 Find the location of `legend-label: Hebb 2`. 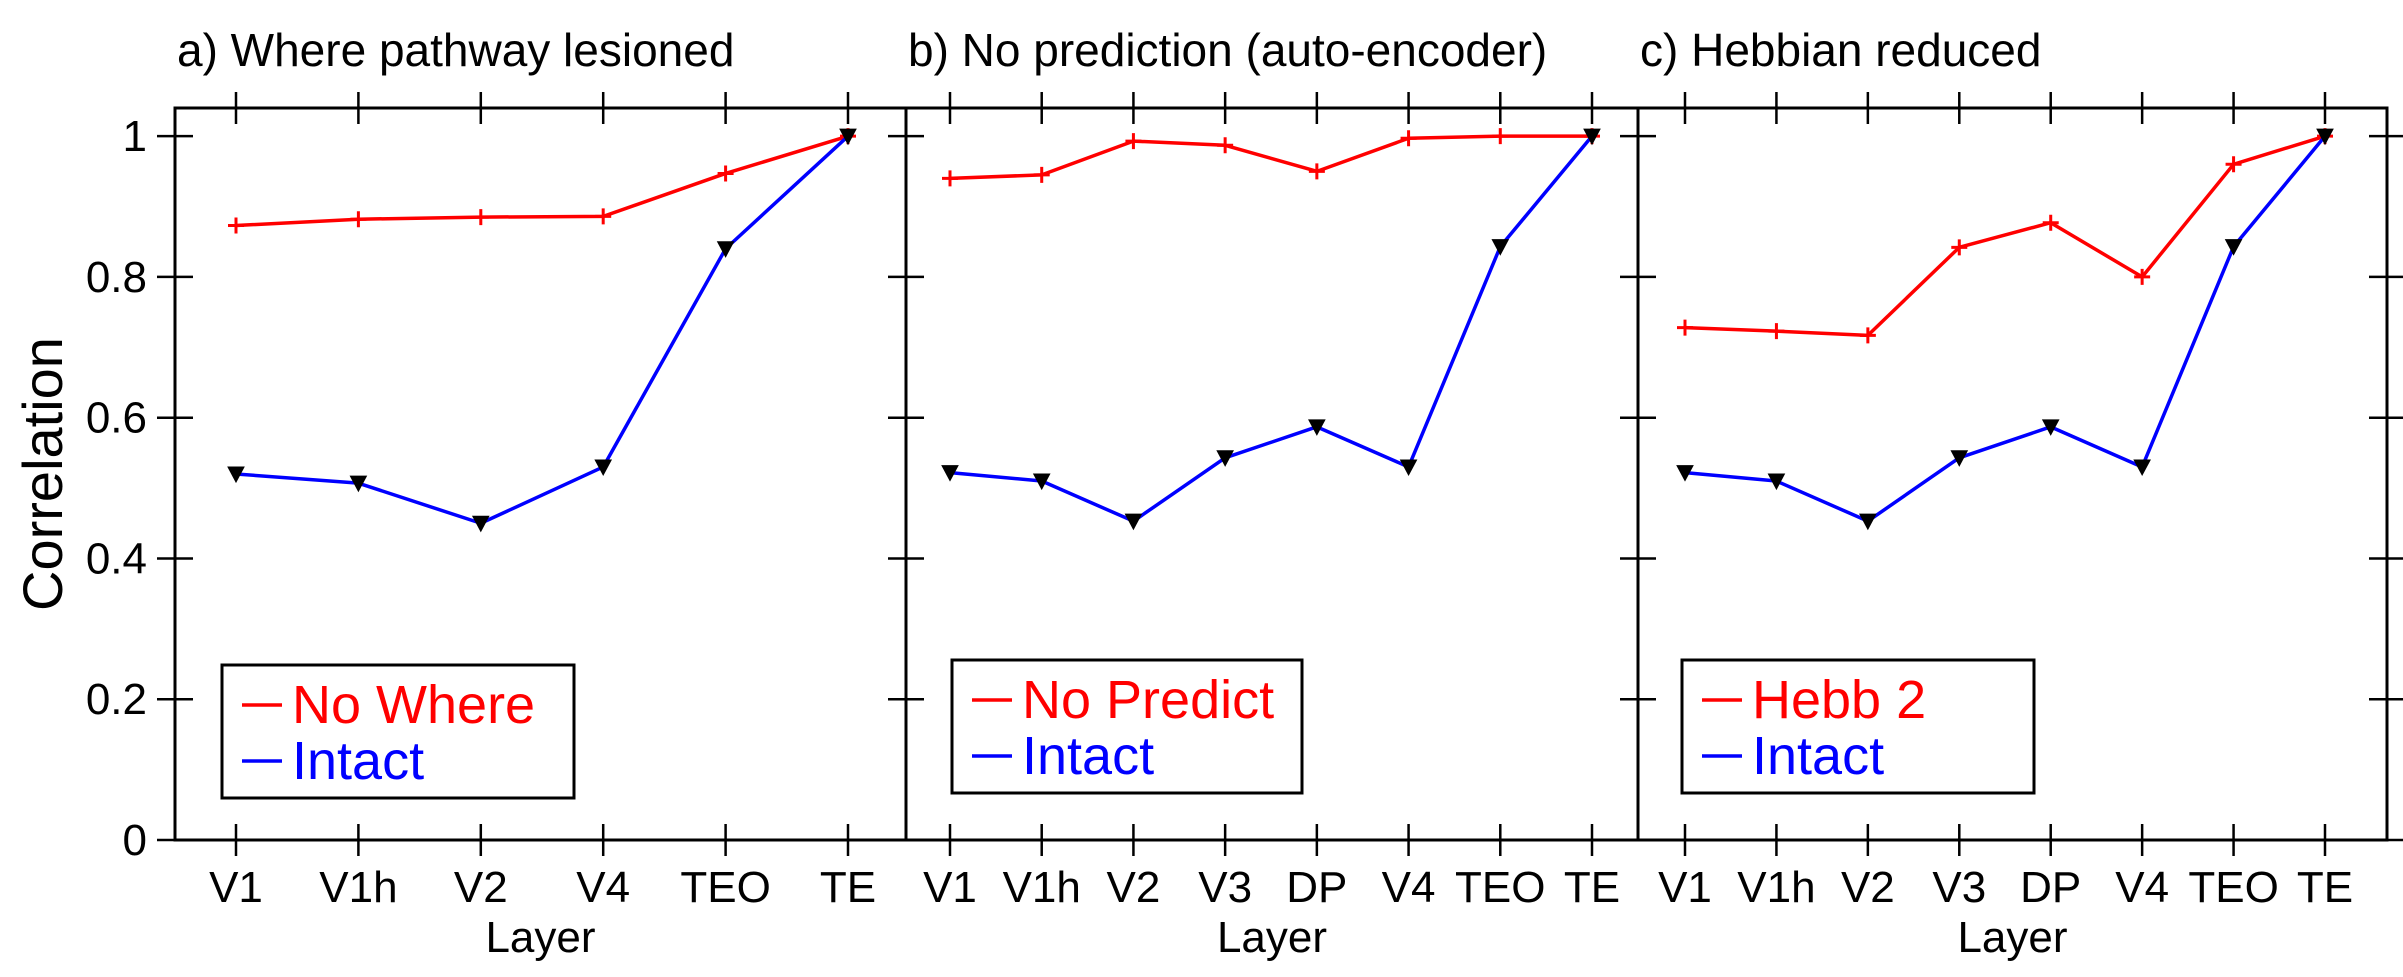

legend-label: Hebb 2 is located at coordinates (1839, 700).